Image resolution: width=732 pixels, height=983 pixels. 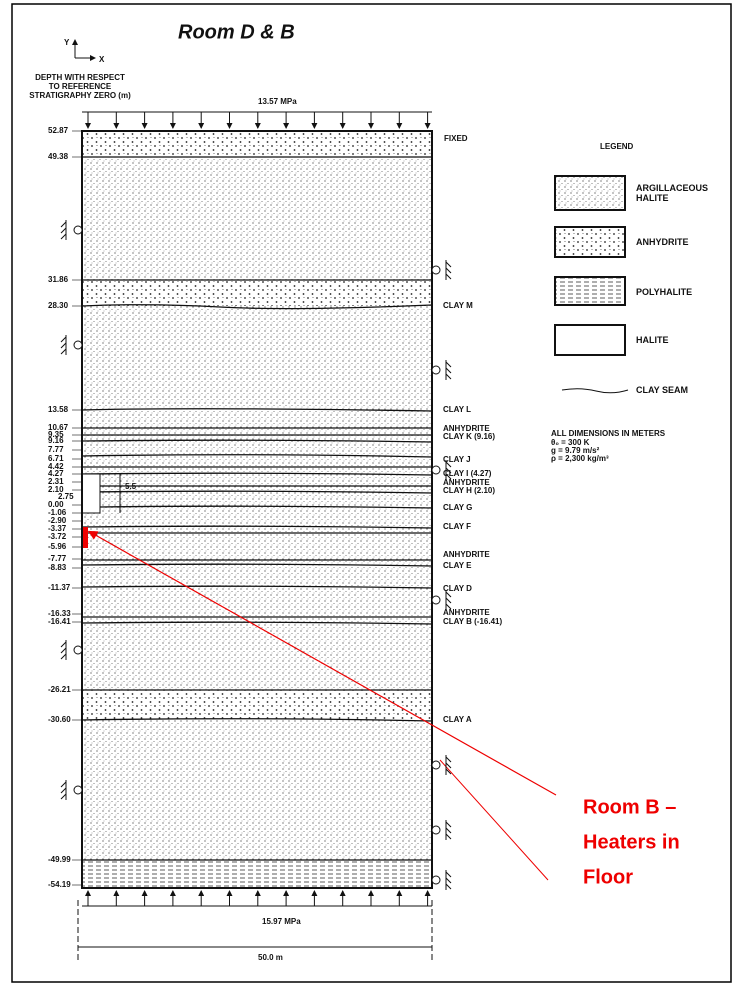 What do you see at coordinates (58, 427) in the screenshot?
I see `depth-label: 10.67` at bounding box center [58, 427].